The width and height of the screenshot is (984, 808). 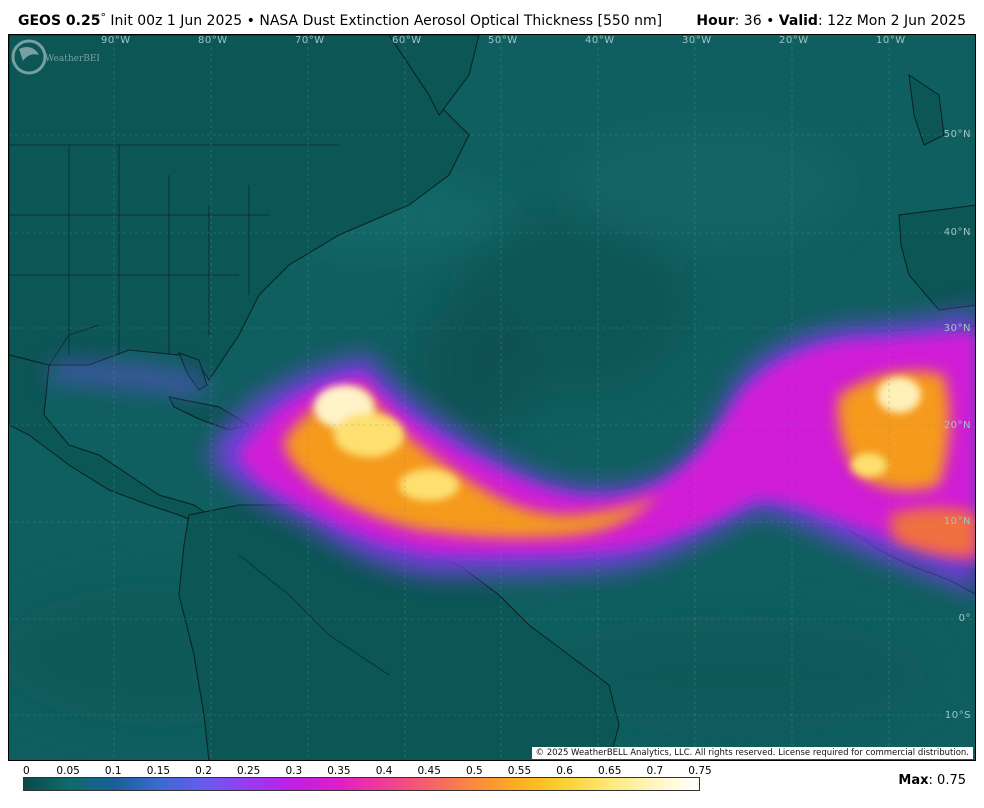 What do you see at coordinates (113, 771) in the screenshot?
I see `colorbar-tick-label: 0.1` at bounding box center [113, 771].